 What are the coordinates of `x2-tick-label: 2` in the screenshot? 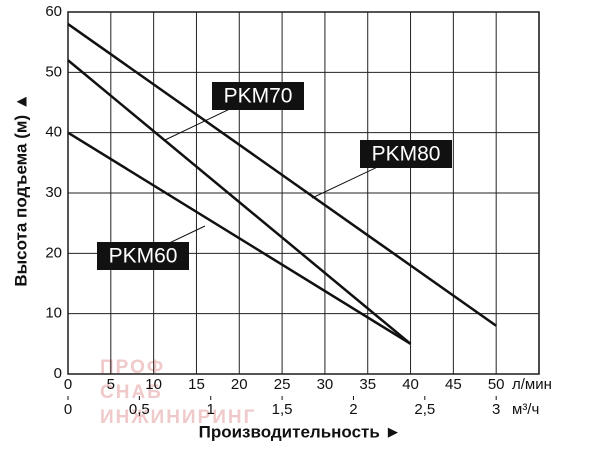 It's located at (353, 409).